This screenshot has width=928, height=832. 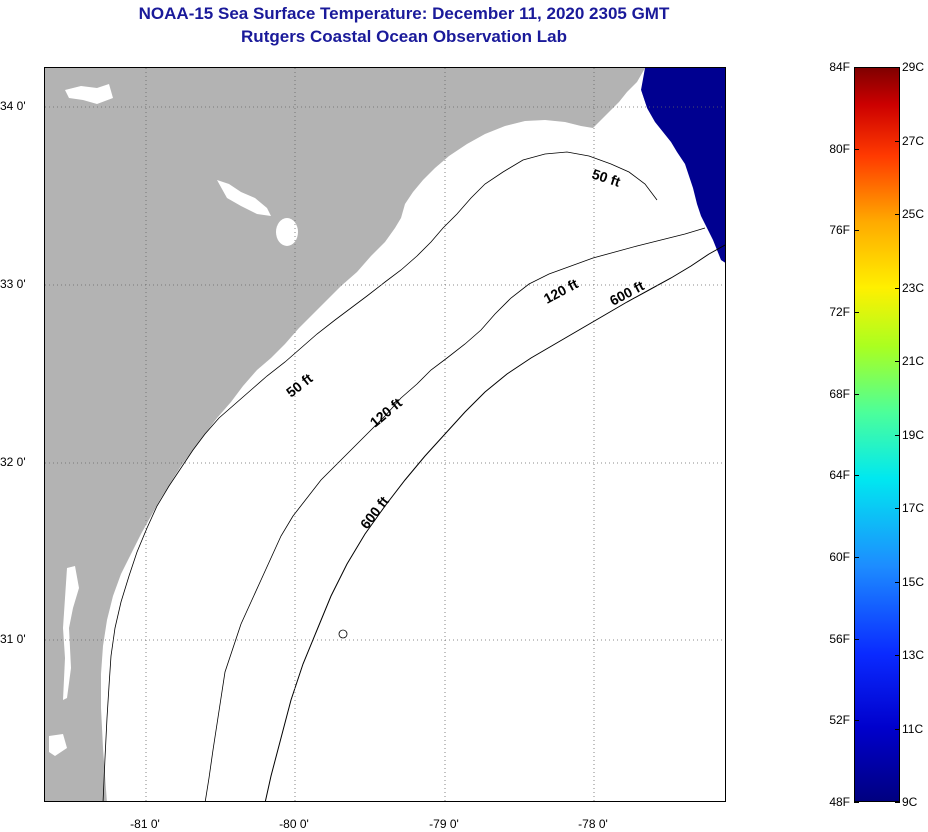 I want to click on colorbar-celsius-label: 23C, so click(x=913, y=287).